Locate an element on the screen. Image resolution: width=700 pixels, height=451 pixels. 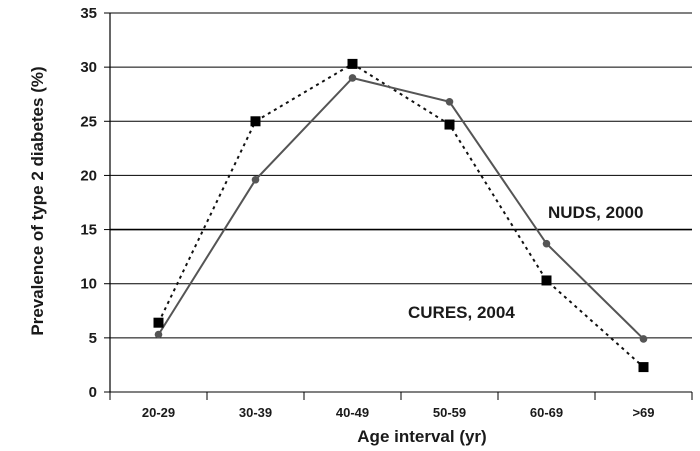
y-tick-label: 5 is located at coordinates (93, 338).